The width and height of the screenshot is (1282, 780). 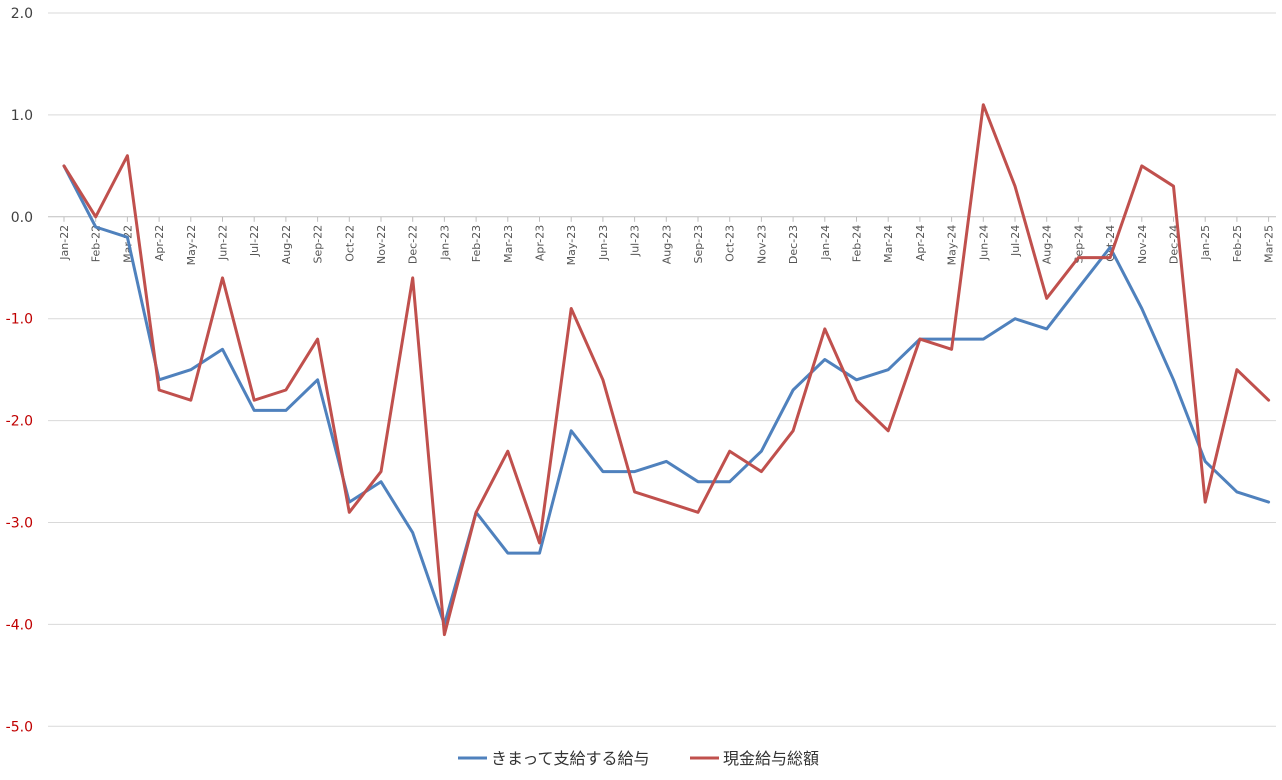 I want to click on x-tick-label: Aug-23, so click(x=666, y=244).